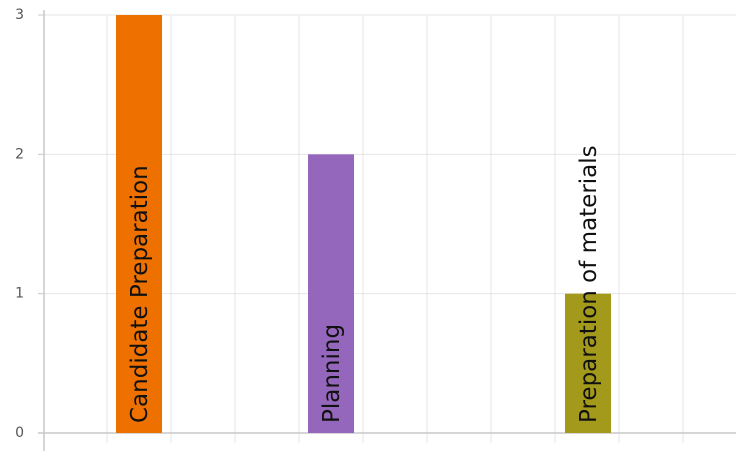 This screenshot has width=736, height=456. I want to click on y-tick-label-1: 1, so click(19, 294).